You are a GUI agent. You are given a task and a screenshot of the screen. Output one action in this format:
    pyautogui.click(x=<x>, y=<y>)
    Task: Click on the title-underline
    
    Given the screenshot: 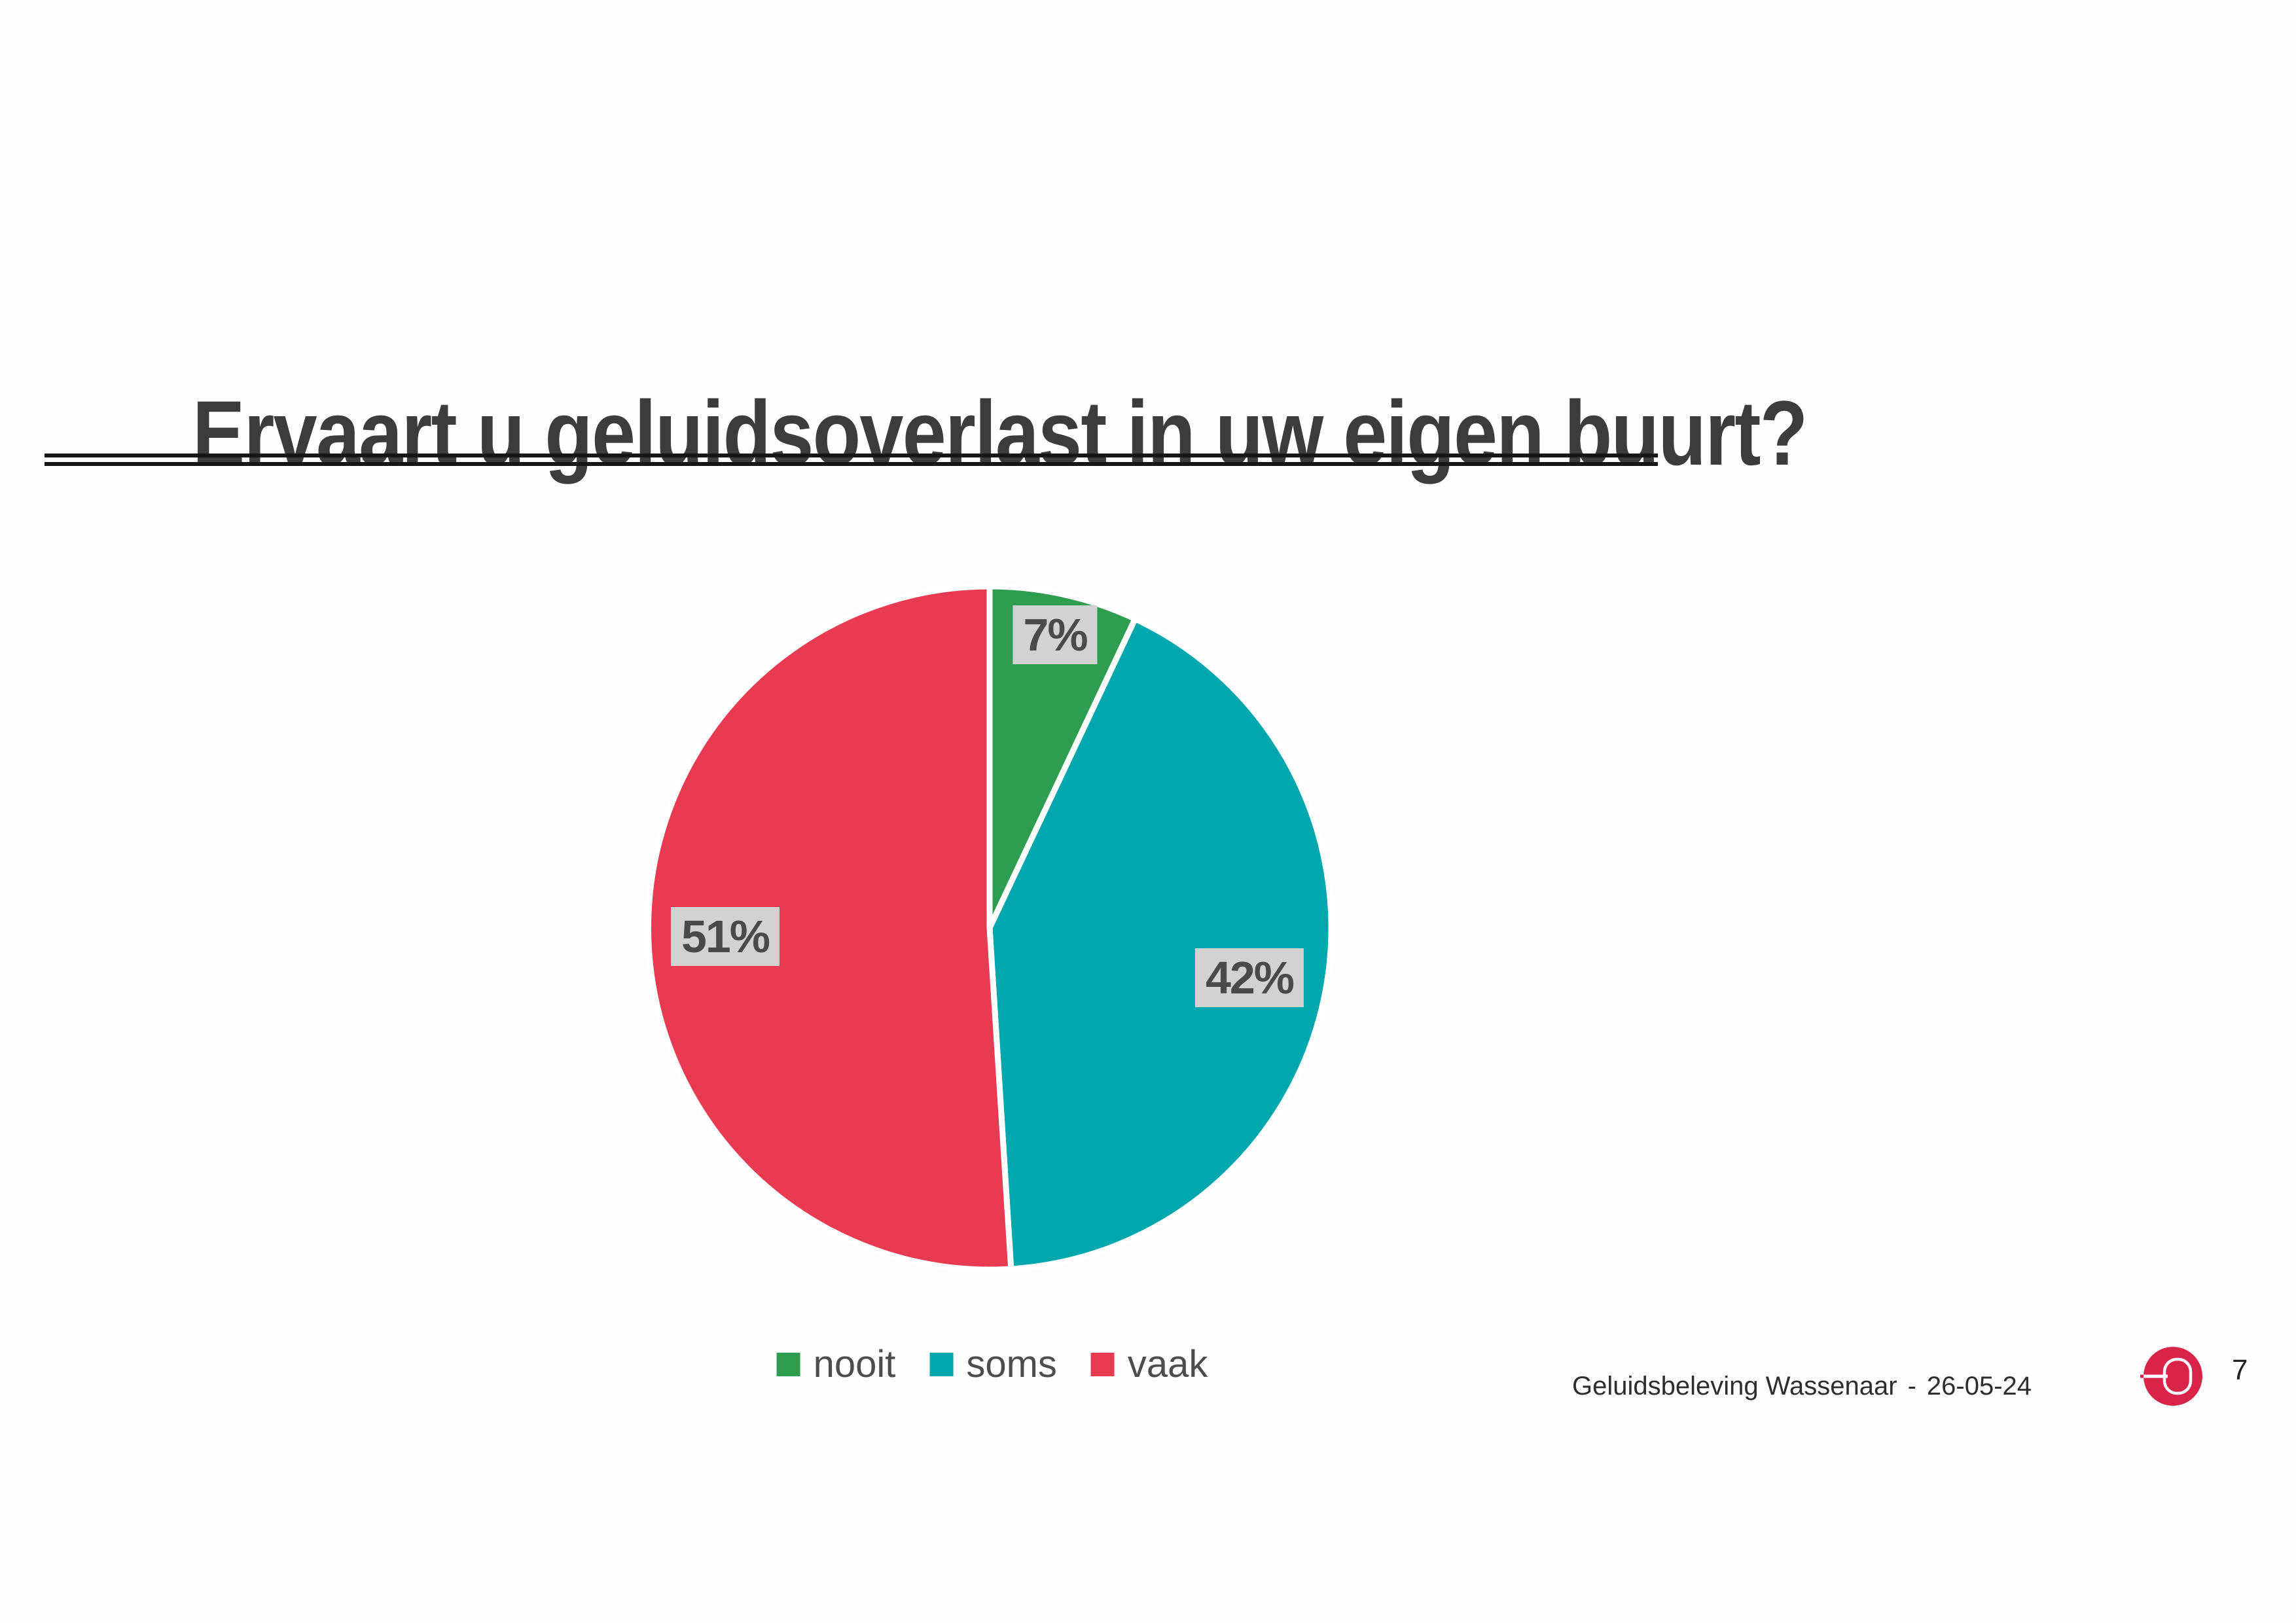 What is the action you would take?
    pyautogui.click(x=851, y=460)
    